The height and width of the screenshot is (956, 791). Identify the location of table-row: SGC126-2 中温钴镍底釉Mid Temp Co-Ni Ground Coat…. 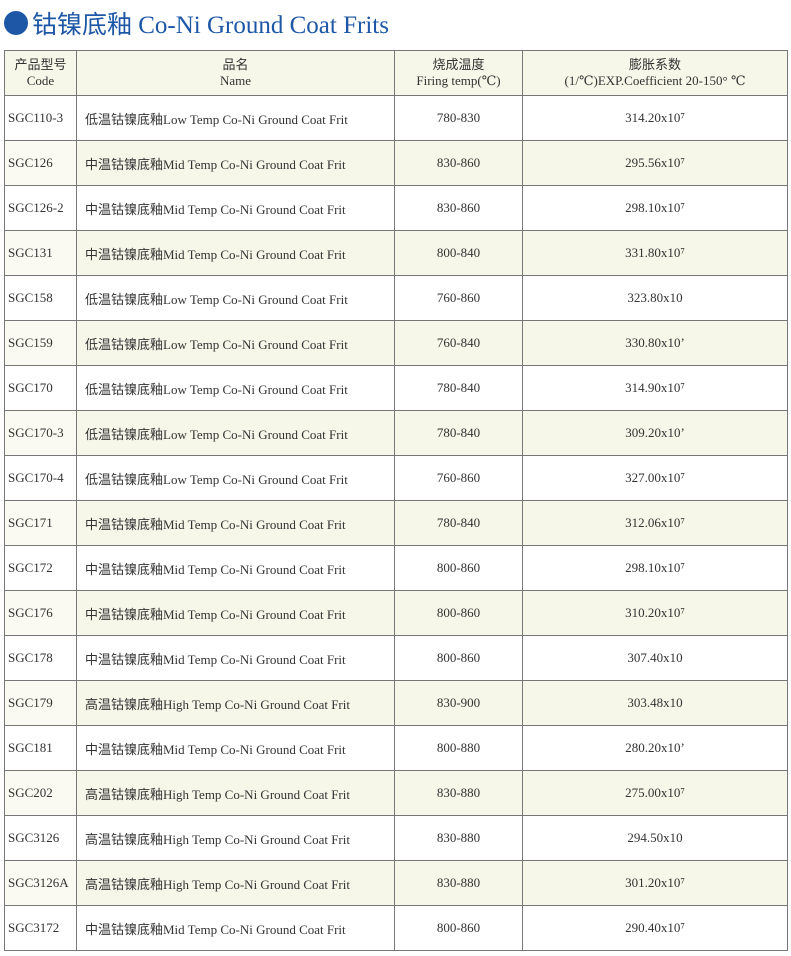
(396, 208).